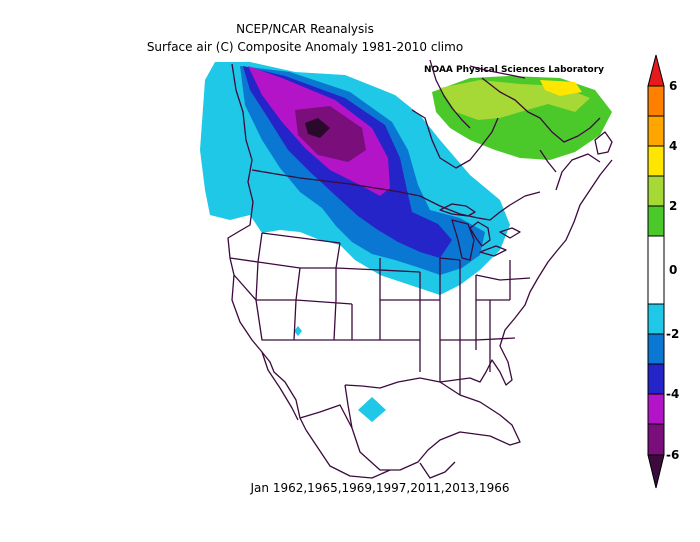  I want to click on colorbar-m5to6, so click(656, 439).